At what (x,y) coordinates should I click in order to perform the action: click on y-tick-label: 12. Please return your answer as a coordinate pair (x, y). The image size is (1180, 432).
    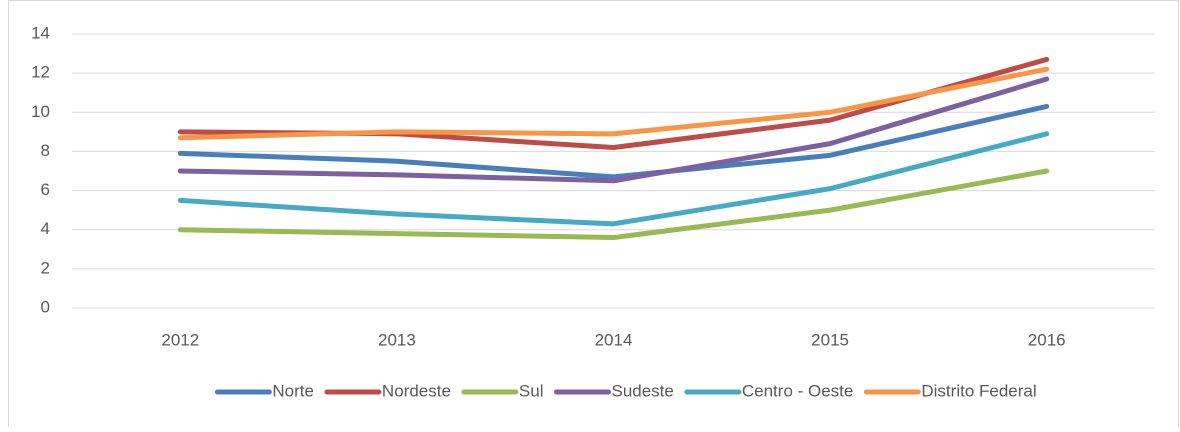
    Looking at the image, I should click on (40, 72).